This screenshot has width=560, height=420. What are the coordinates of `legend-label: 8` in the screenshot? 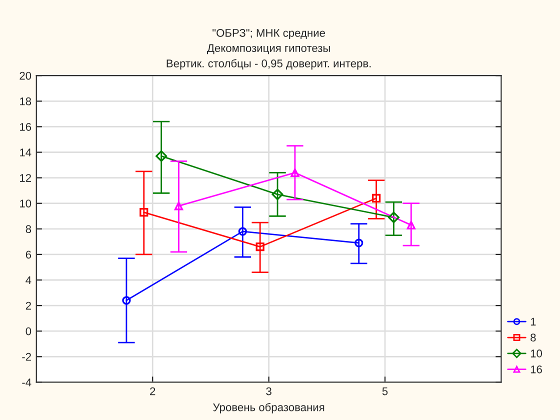 It's located at (533, 338).